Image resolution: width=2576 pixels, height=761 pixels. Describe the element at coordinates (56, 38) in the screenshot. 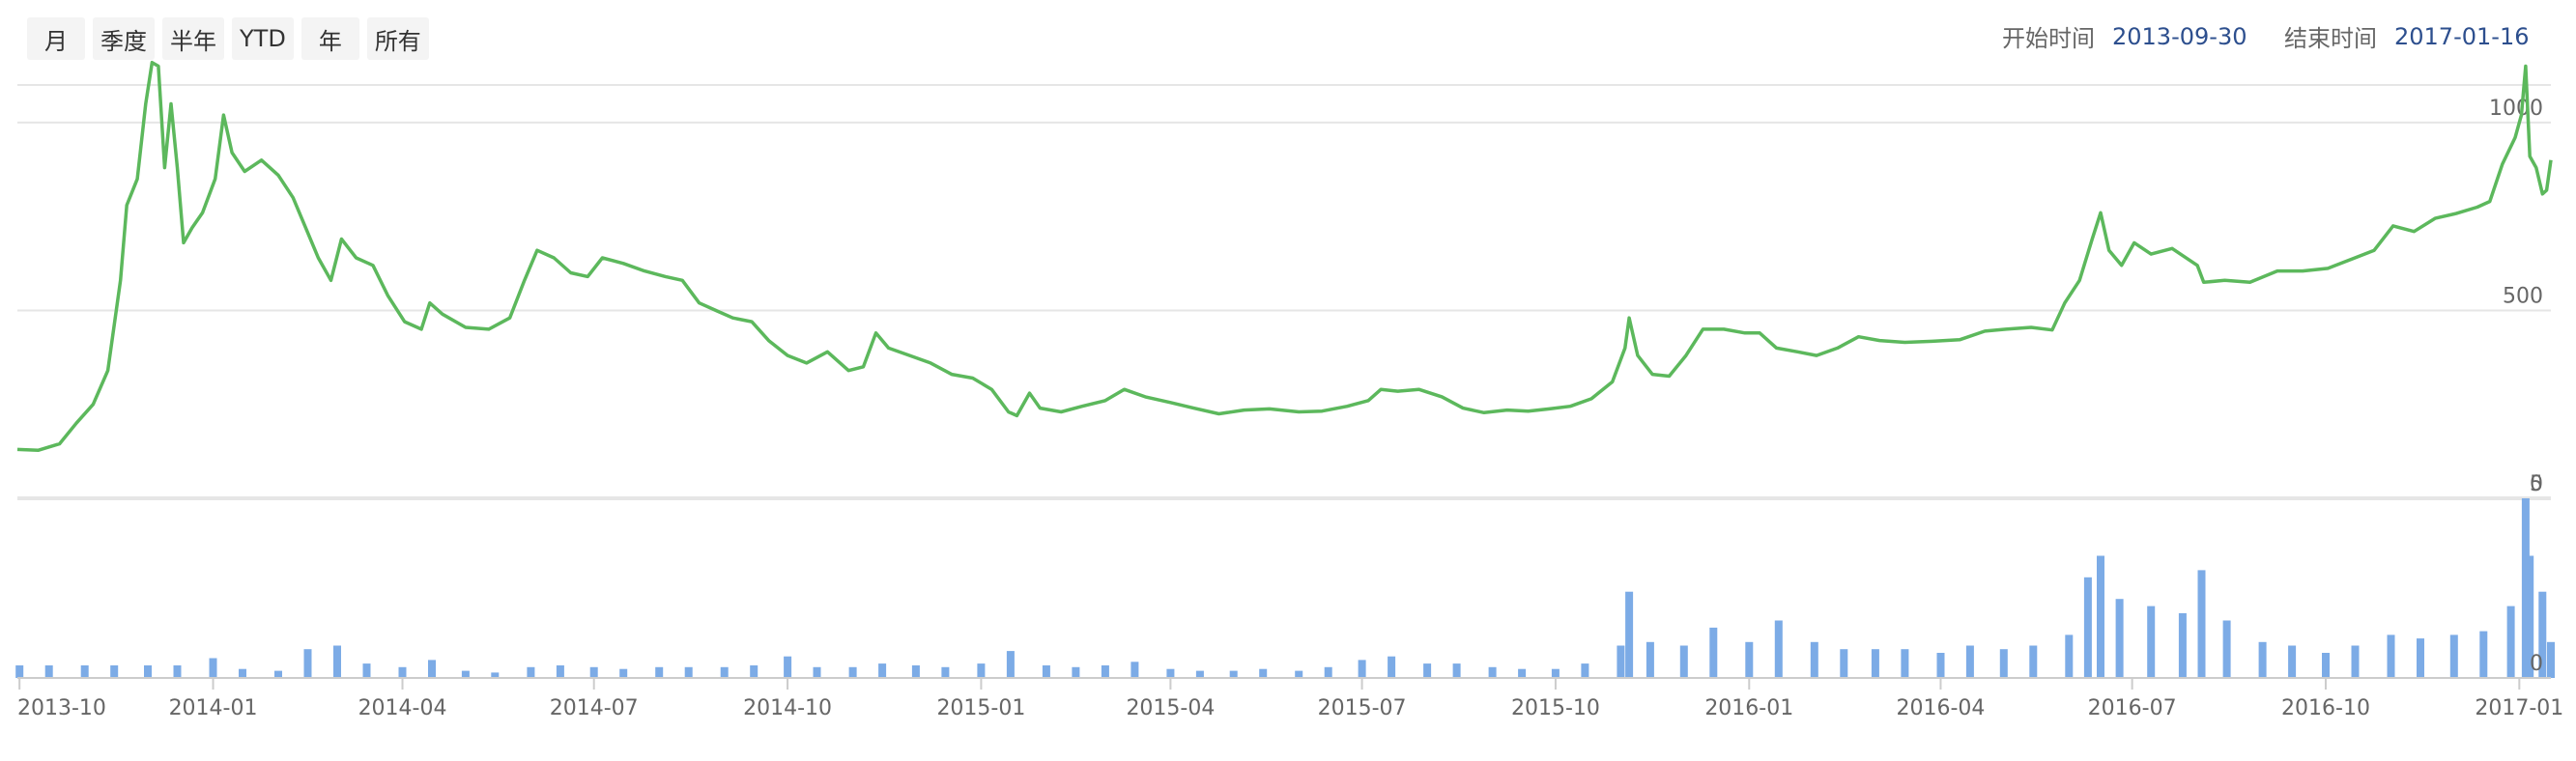

I see `range-button-month: 月` at that location.